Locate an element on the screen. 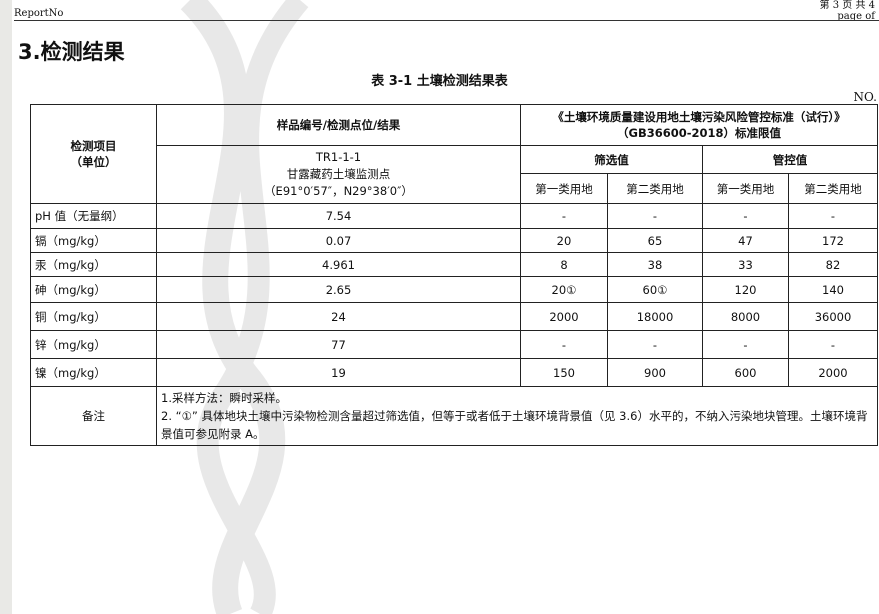  cell-item: pH 值（无量纲） is located at coordinates (93, 216).